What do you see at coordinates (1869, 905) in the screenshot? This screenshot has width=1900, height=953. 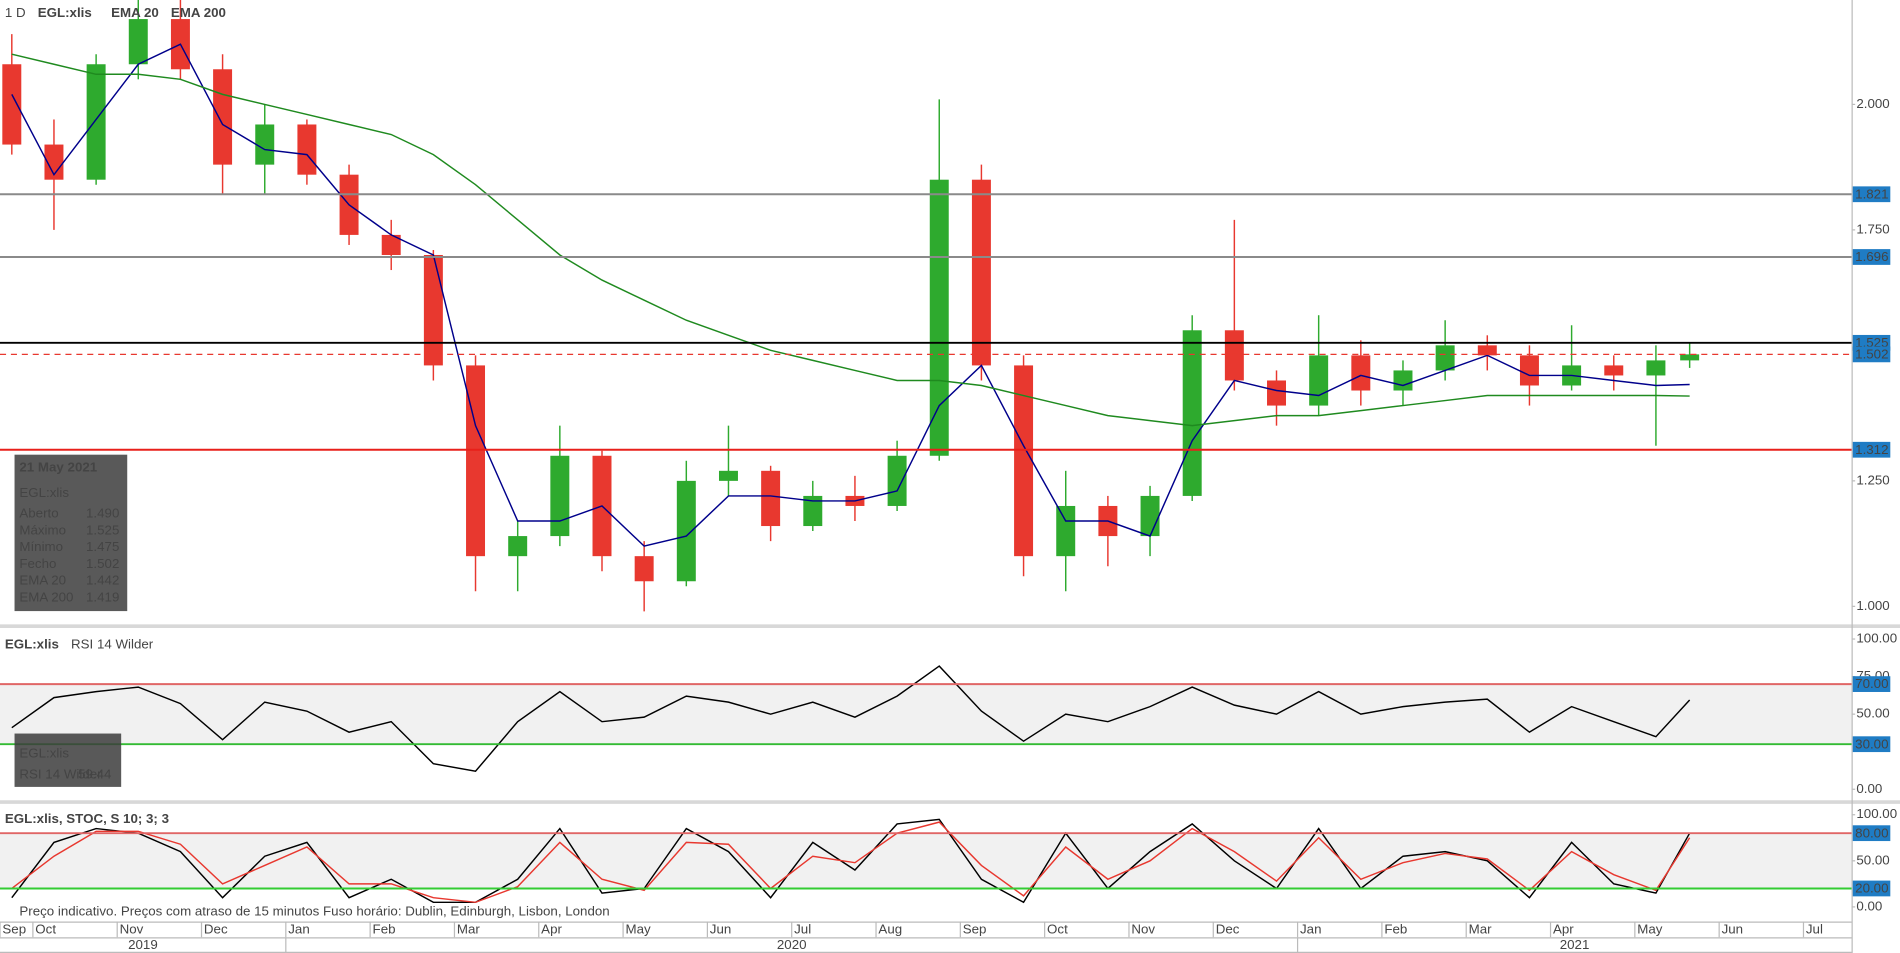 I see `y-tick-label: 0.00` at bounding box center [1869, 905].